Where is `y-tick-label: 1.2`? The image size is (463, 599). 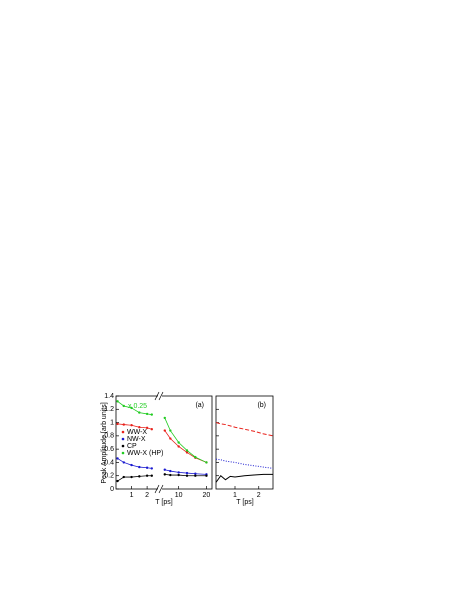 y-tick-label: 1.2 is located at coordinates (109, 409).